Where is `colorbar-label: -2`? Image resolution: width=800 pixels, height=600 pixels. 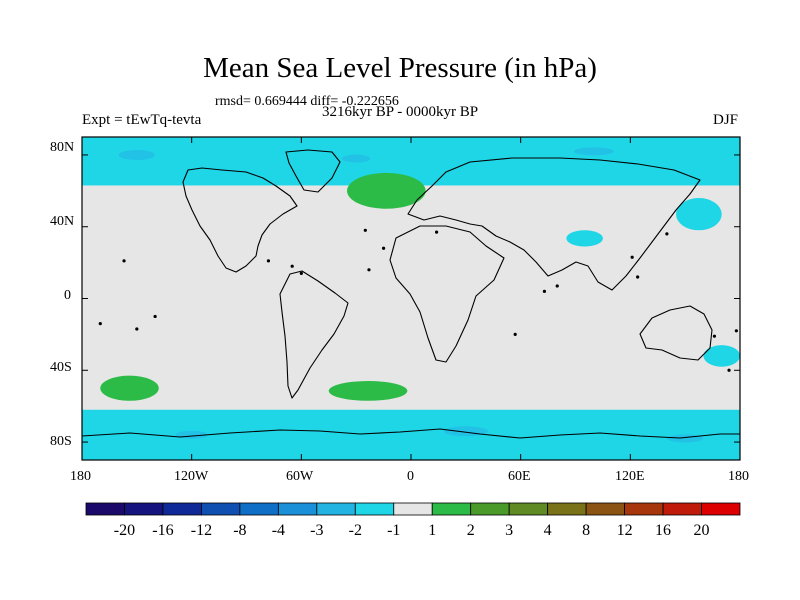
colorbar-label: -2 is located at coordinates (355, 530).